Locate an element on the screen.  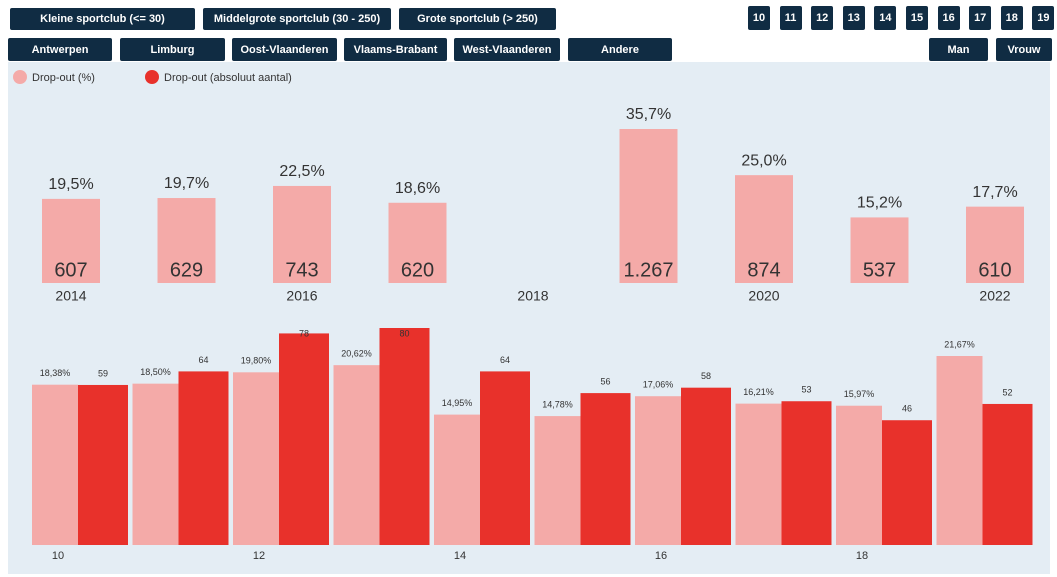
filter-button: 17 is located at coordinates (980, 18).